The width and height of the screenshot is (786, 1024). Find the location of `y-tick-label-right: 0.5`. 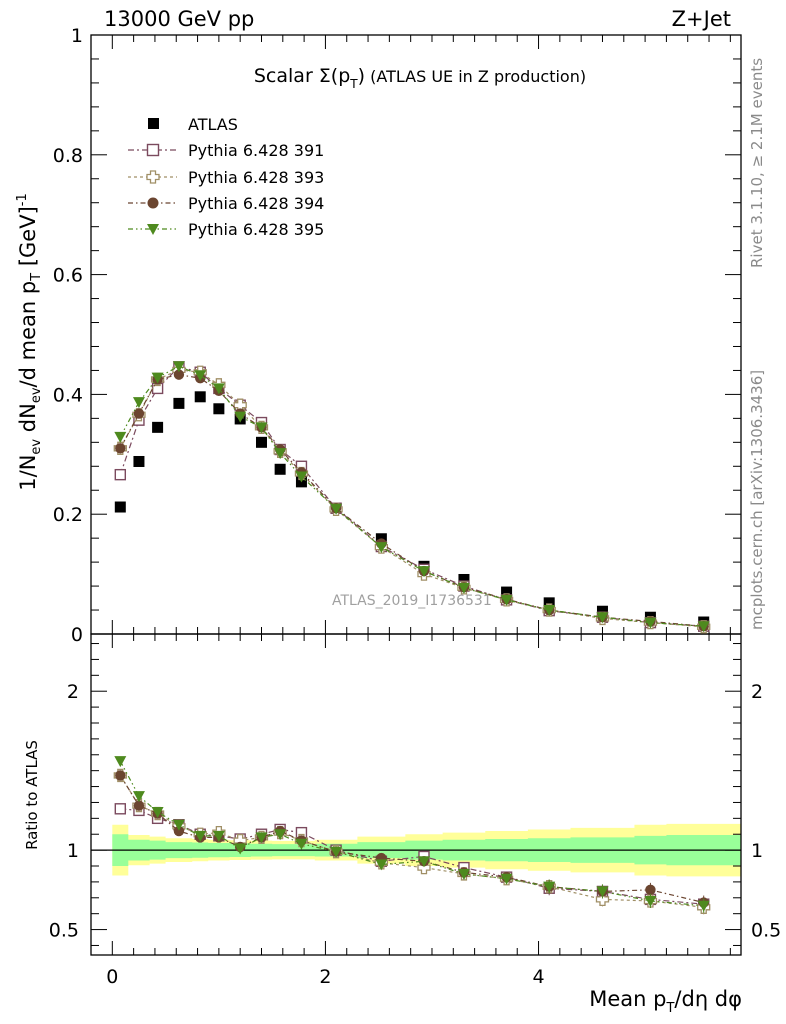

y-tick-label-right: 0.5 is located at coordinates (766, 931).